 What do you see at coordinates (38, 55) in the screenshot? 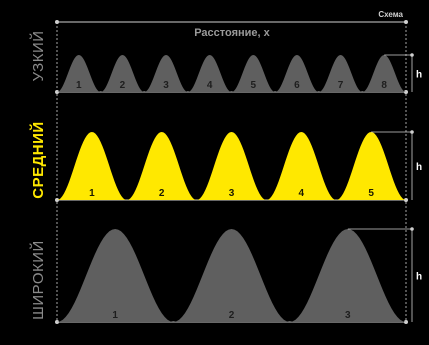
I see `row-label-narrow: УЗКИЙ` at bounding box center [38, 55].